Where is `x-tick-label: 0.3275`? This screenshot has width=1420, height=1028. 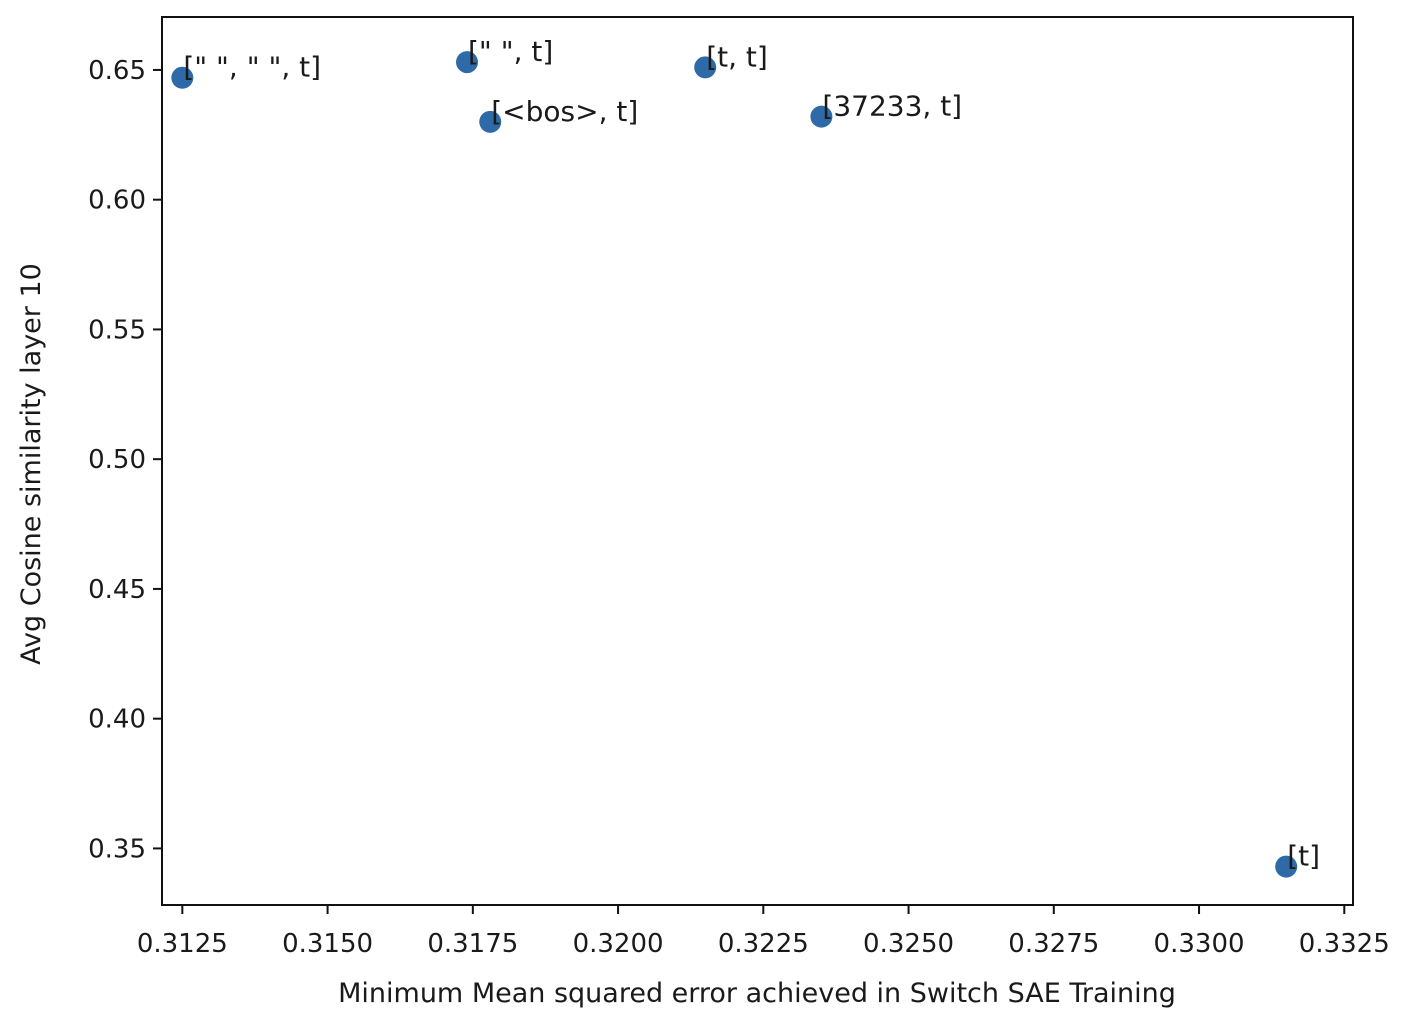
x-tick-label: 0.3275 is located at coordinates (1053, 944).